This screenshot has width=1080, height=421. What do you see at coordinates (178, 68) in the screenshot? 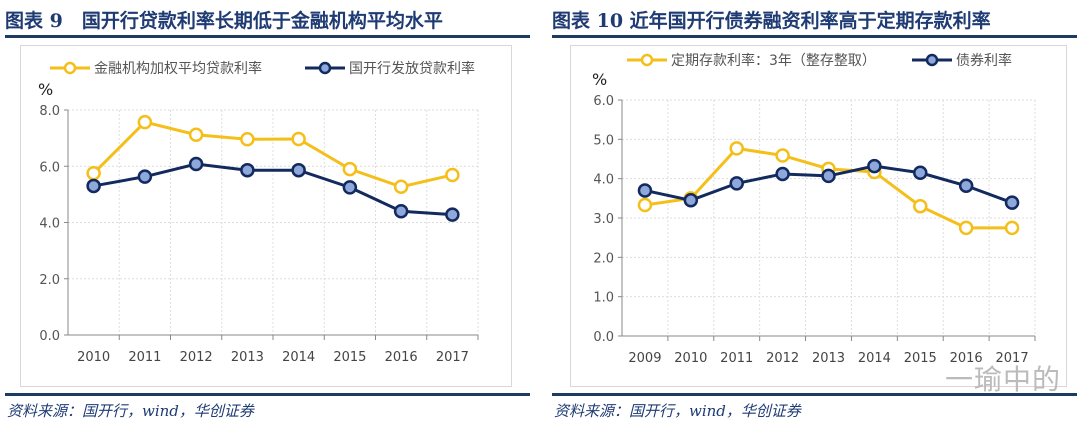
I see `legend-label: 金融机构加权平均贷款利率` at bounding box center [178, 68].